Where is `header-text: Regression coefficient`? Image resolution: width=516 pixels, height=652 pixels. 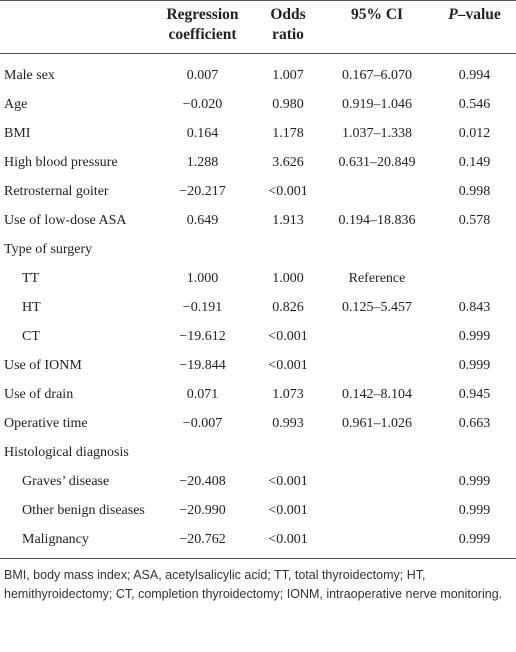
header-text: Regression coefficient is located at coordinates (202, 24).